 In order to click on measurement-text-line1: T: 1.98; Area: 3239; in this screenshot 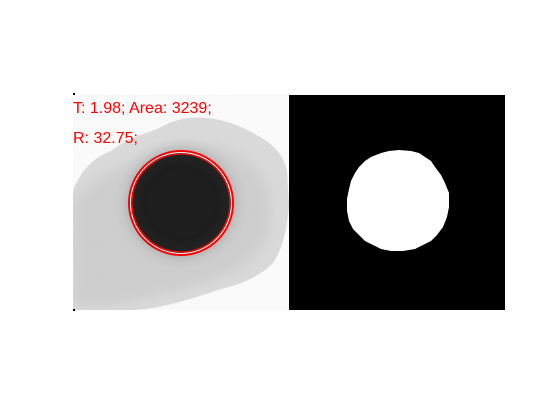, I will do `click(142, 109)`.